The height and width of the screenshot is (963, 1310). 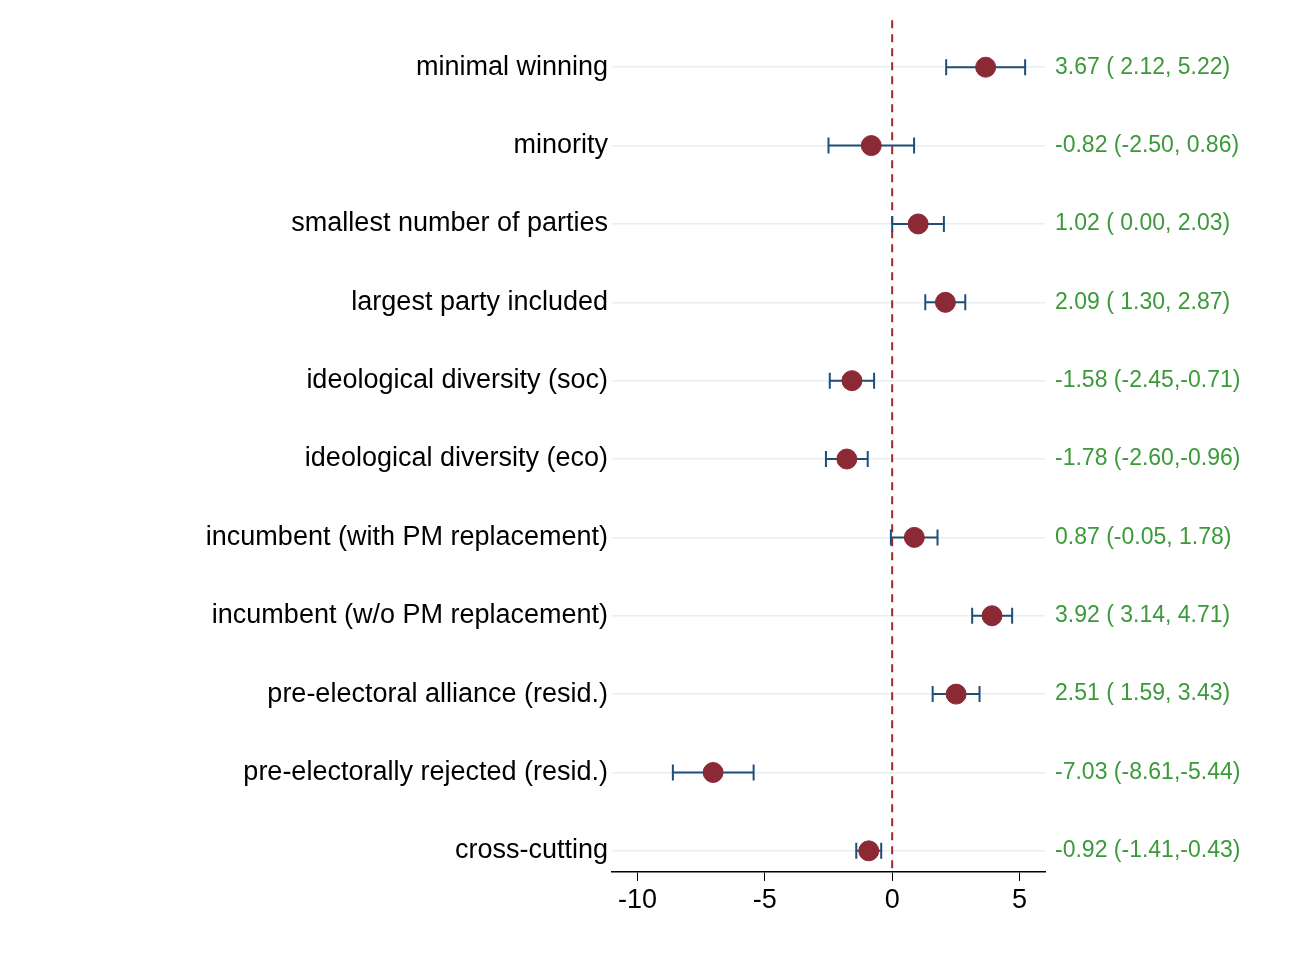 What do you see at coordinates (1143, 65) in the screenshot?
I see `data-label: 3.67 ( 2.12, 5.22)` at bounding box center [1143, 65].